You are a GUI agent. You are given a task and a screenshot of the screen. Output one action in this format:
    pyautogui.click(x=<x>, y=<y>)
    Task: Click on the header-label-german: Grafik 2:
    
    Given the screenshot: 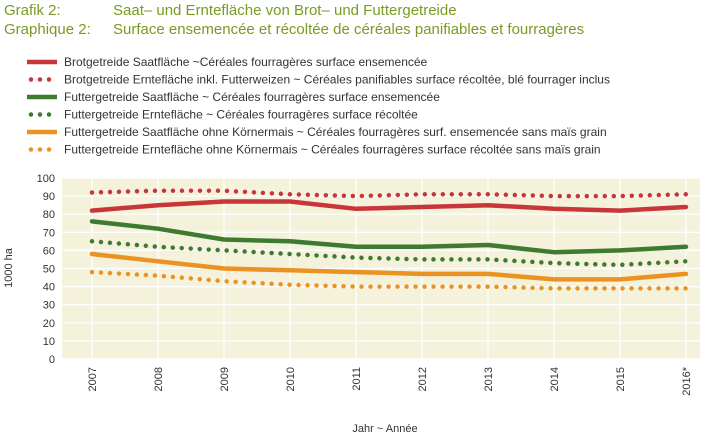 What is the action you would take?
    pyautogui.click(x=32, y=10)
    